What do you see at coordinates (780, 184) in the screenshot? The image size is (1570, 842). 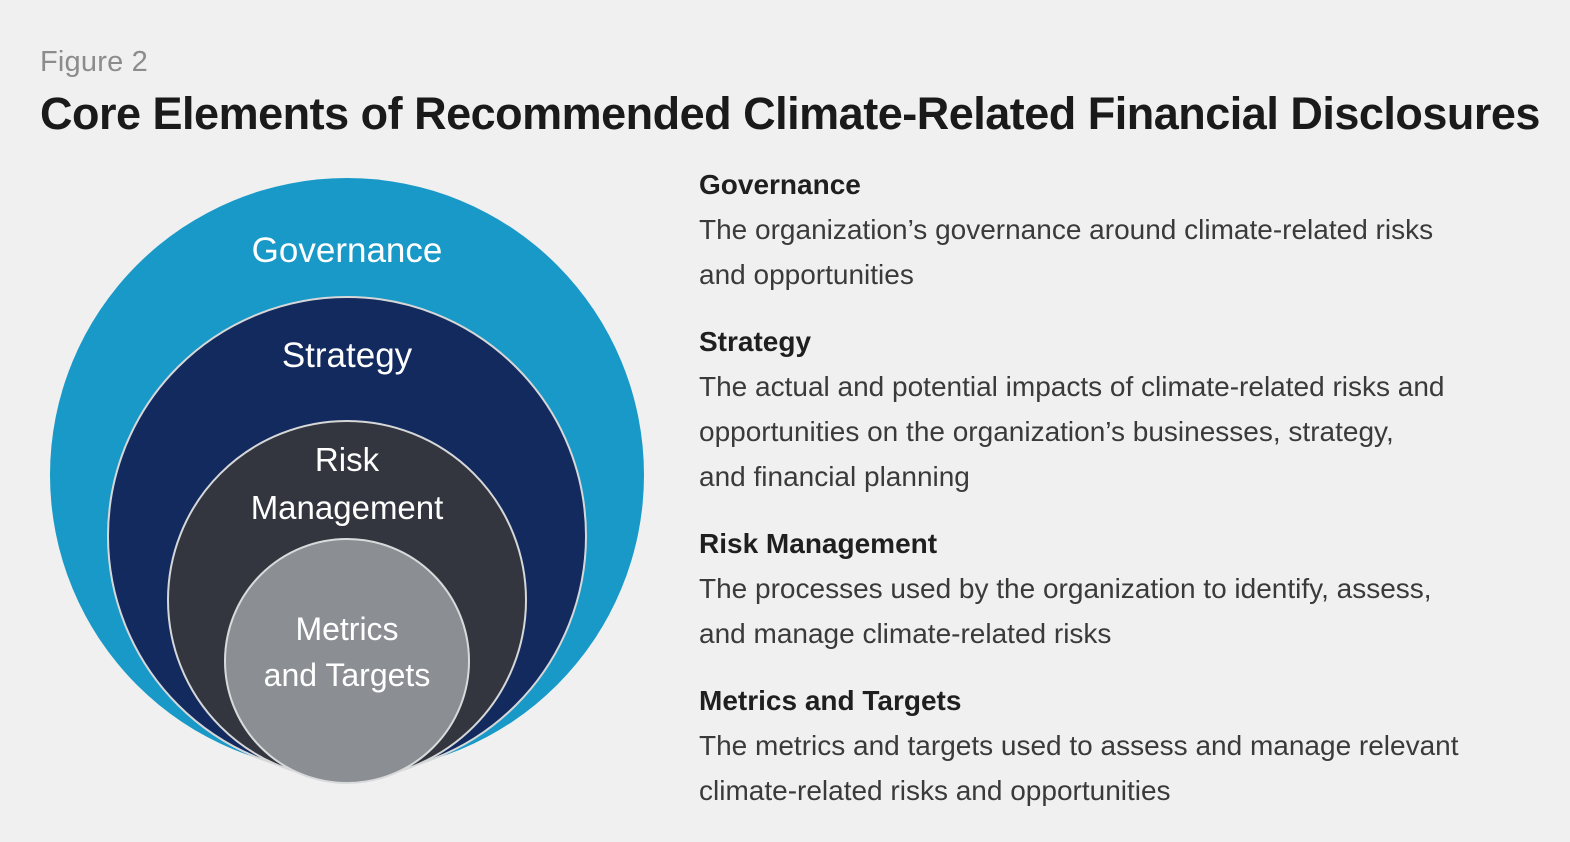 I see `governance-definition-heading: Governance` at bounding box center [780, 184].